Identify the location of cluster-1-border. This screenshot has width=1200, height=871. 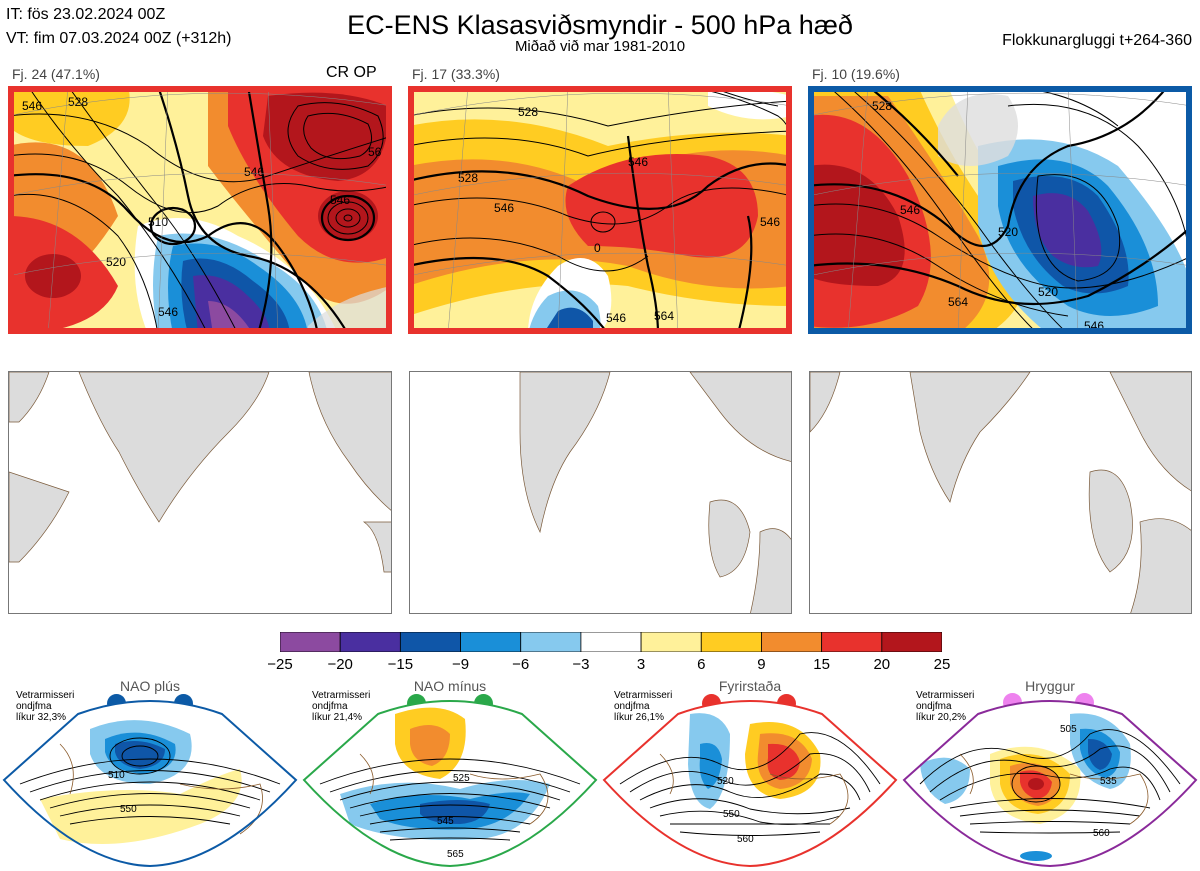
(200, 210).